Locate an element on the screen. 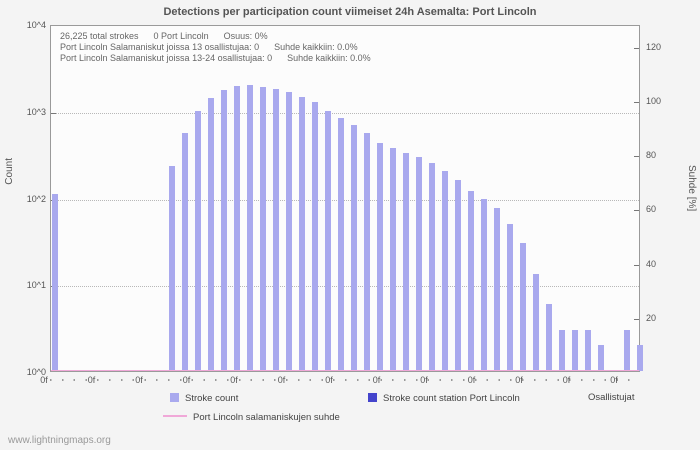 The width and height of the screenshot is (700, 450). stroke-count-swatch is located at coordinates (174, 397).